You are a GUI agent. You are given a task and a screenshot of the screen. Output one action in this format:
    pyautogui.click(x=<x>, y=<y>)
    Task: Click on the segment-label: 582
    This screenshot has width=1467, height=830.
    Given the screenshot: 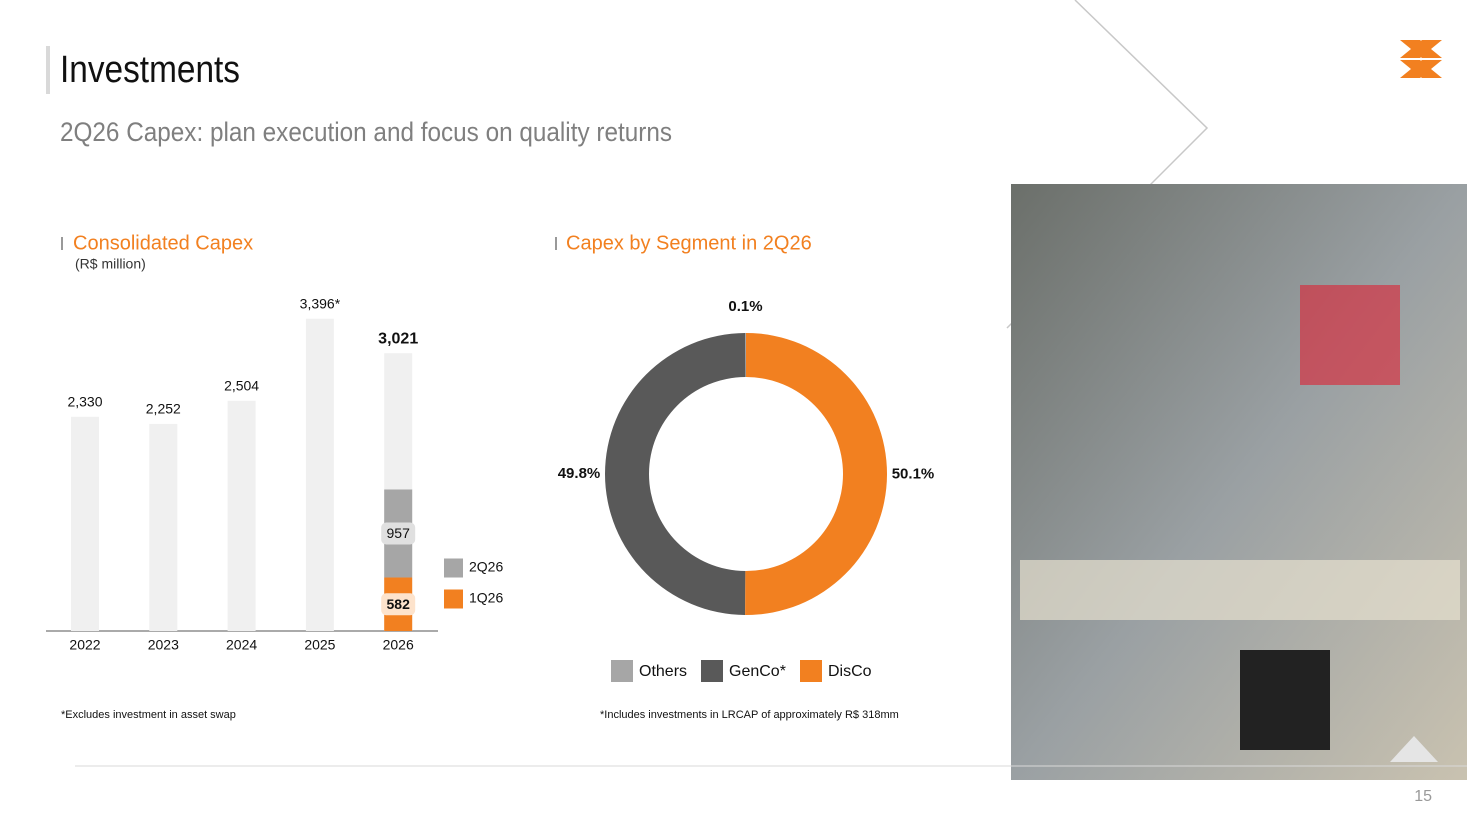 What is the action you would take?
    pyautogui.click(x=399, y=604)
    